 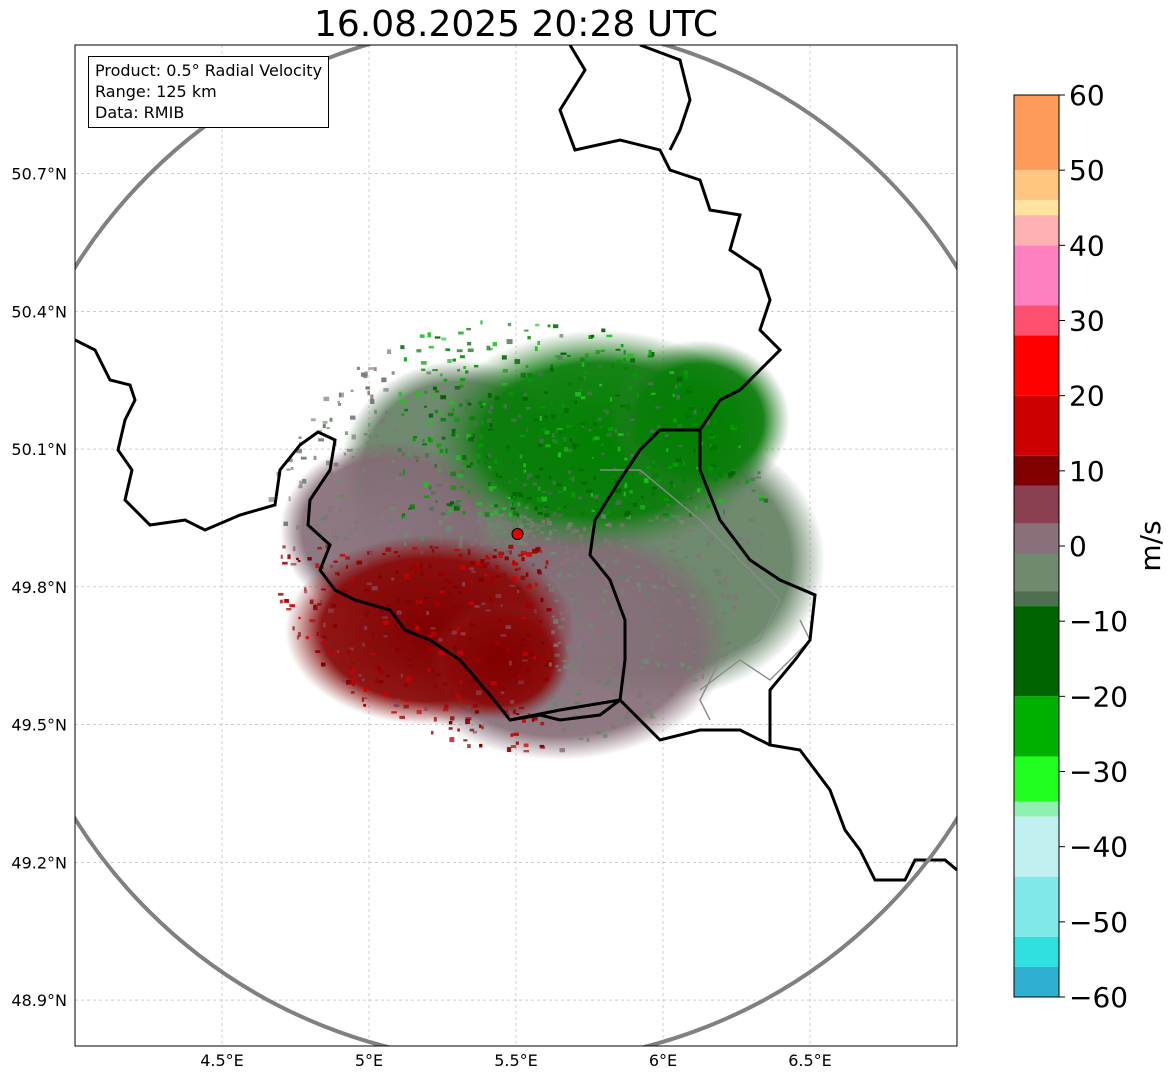 What do you see at coordinates (140, 112) in the screenshot?
I see `data-source-label: Data: RMIB` at bounding box center [140, 112].